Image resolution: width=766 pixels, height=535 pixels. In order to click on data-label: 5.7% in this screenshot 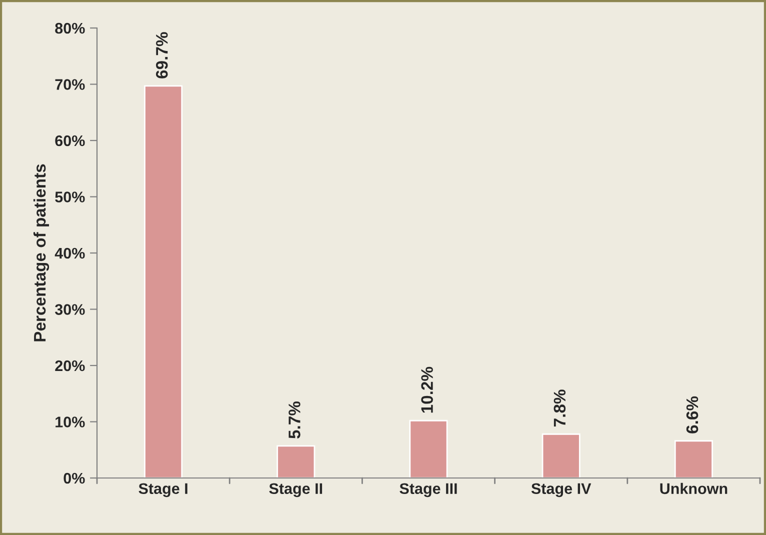, I will do `click(294, 419)`.